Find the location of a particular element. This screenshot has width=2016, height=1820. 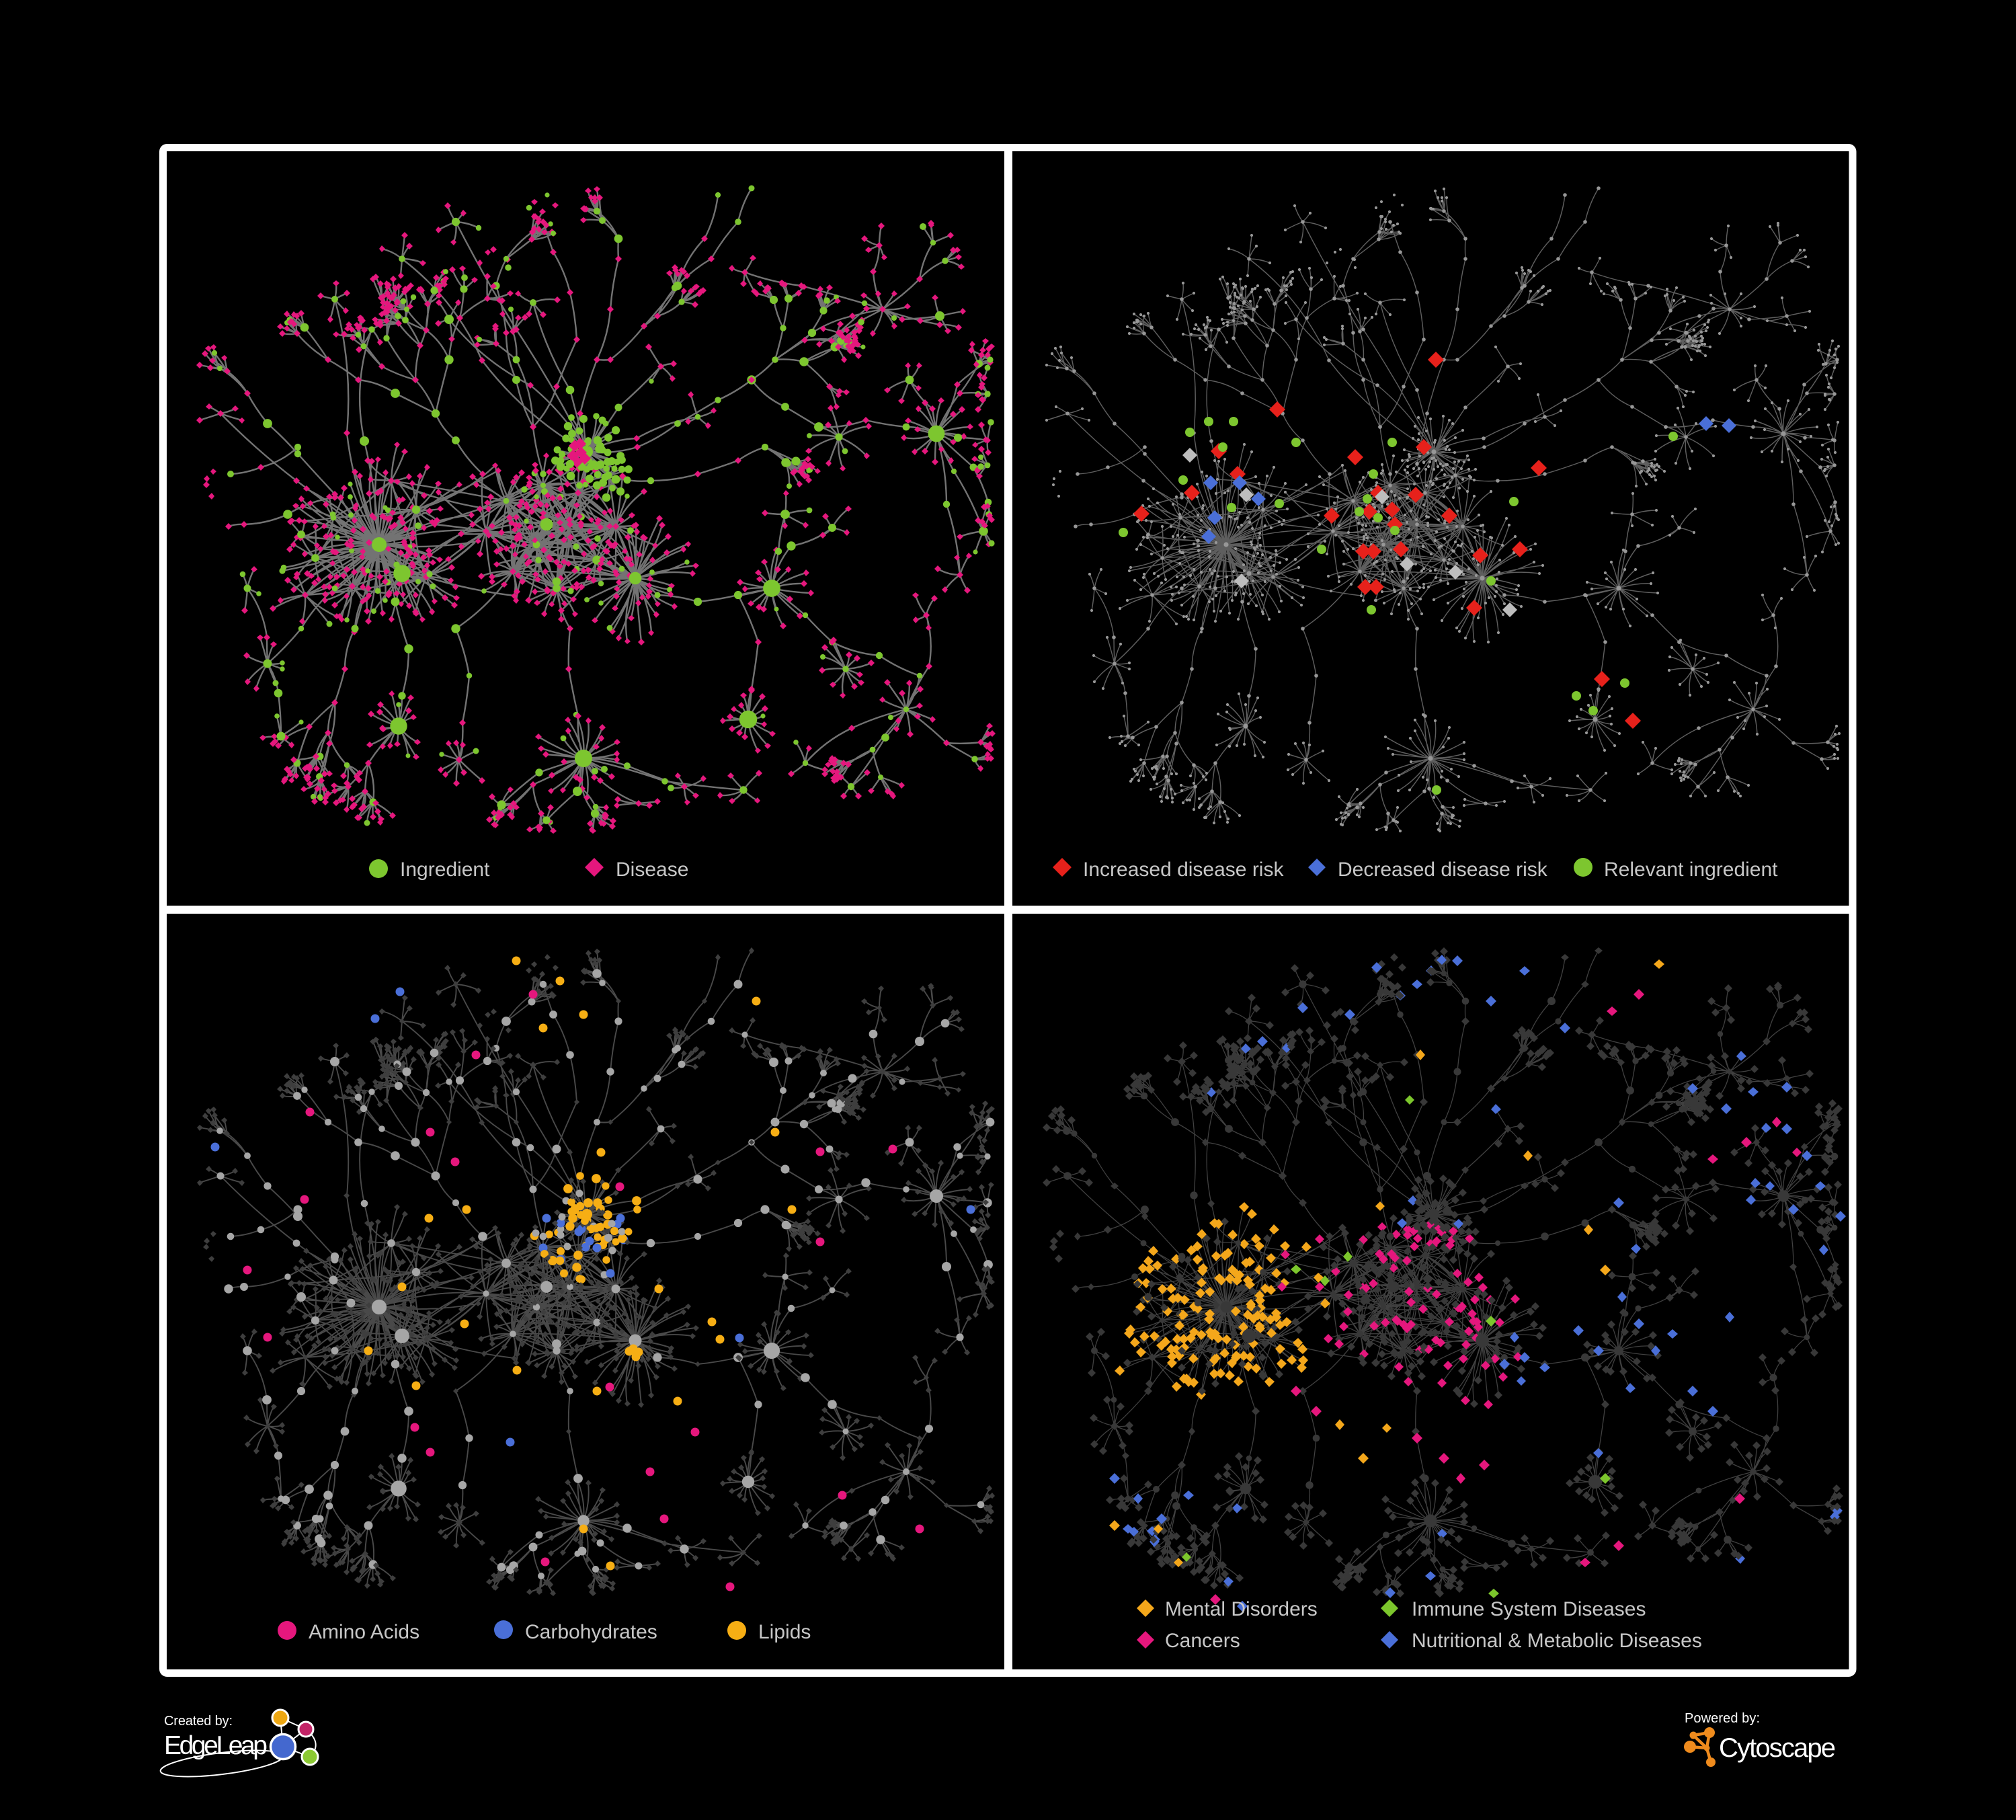

svg-text: Powered by: is located at coordinates (1722, 1718).